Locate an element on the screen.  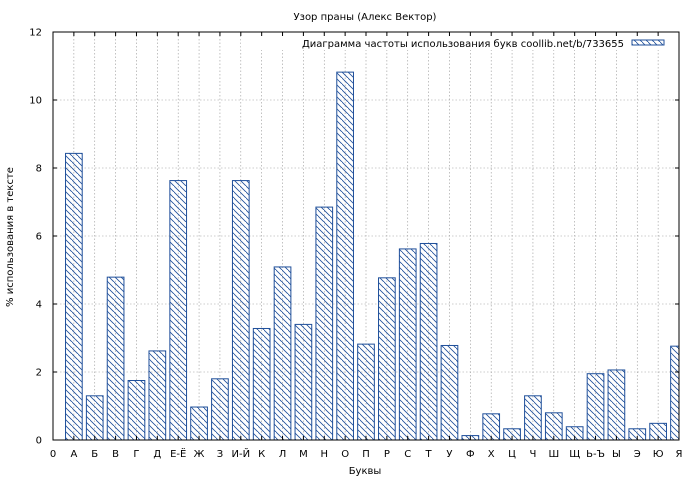
x-tick-label: Ц is located at coordinates (512, 454).